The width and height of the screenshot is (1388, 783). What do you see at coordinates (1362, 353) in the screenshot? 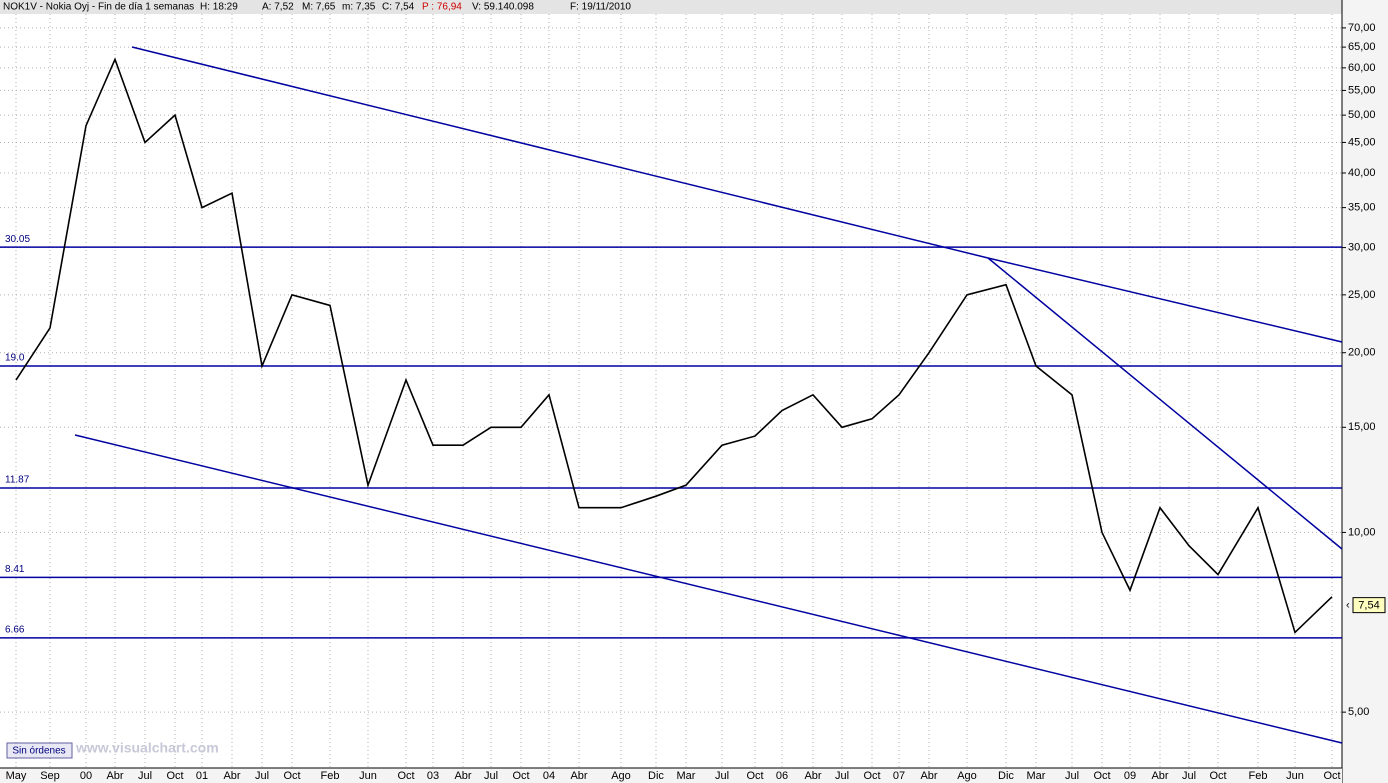
I see `y-tick-label: 20,00` at bounding box center [1362, 353].